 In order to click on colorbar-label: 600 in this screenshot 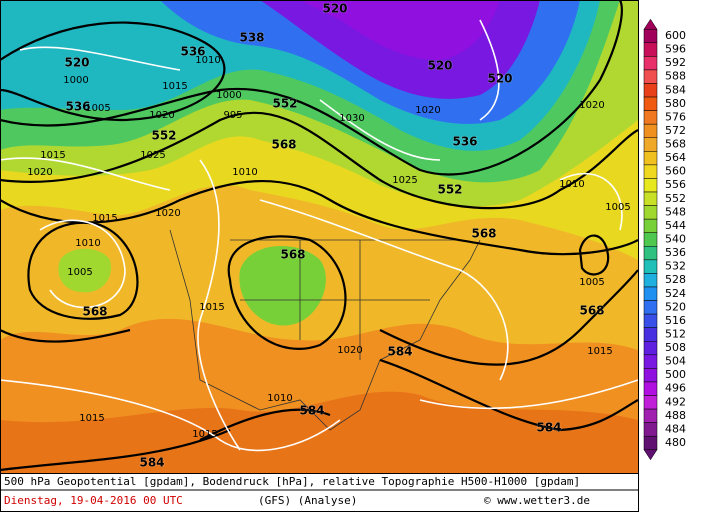, I will do `click(675, 35)`.